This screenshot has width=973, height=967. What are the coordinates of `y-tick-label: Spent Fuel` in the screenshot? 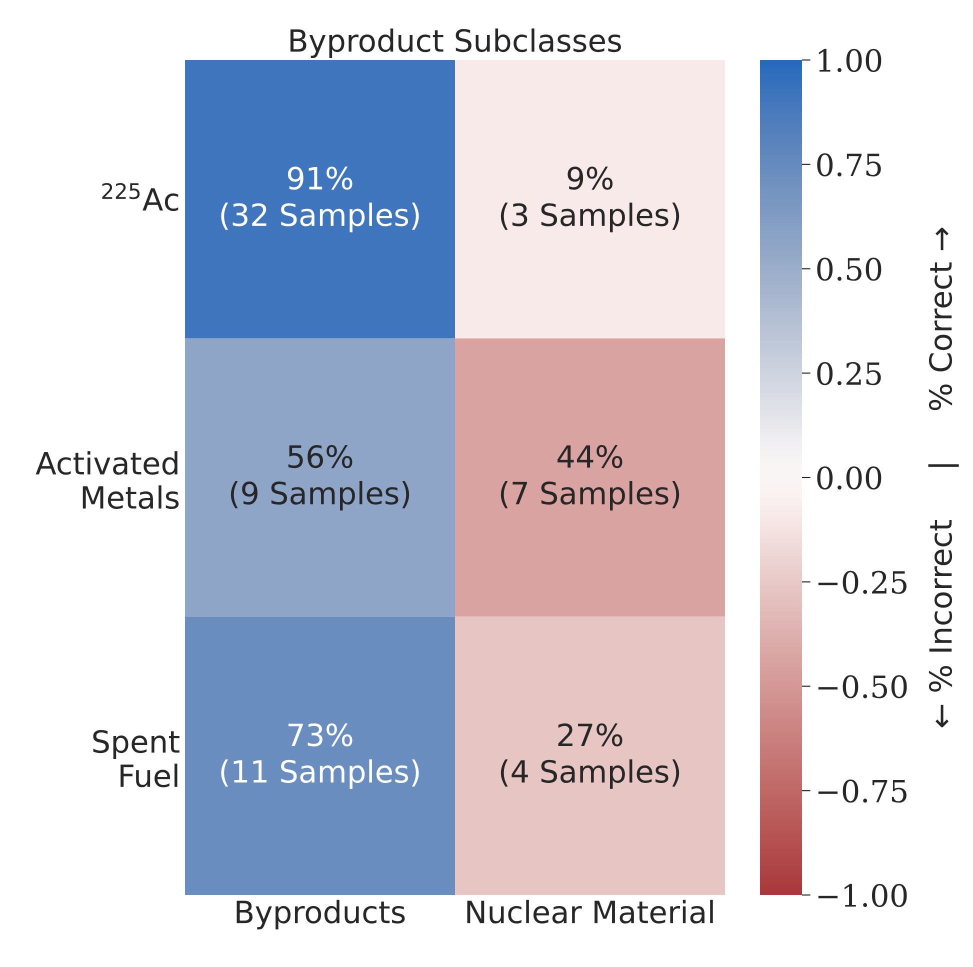 It's located at (136, 759).